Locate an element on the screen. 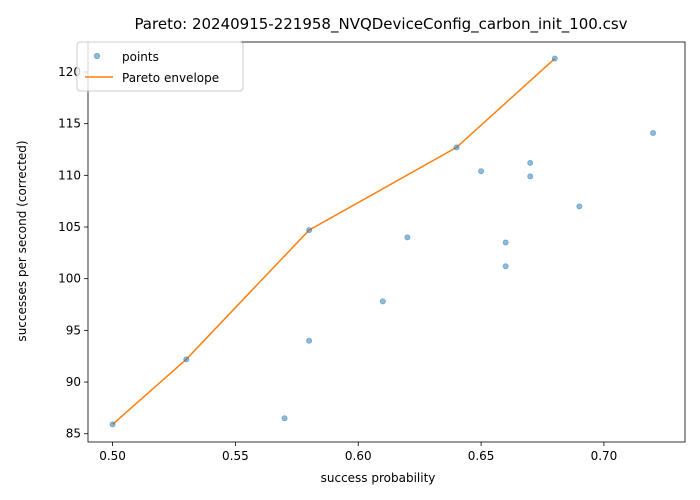  y-tick-label: 85 is located at coordinates (73, 434).